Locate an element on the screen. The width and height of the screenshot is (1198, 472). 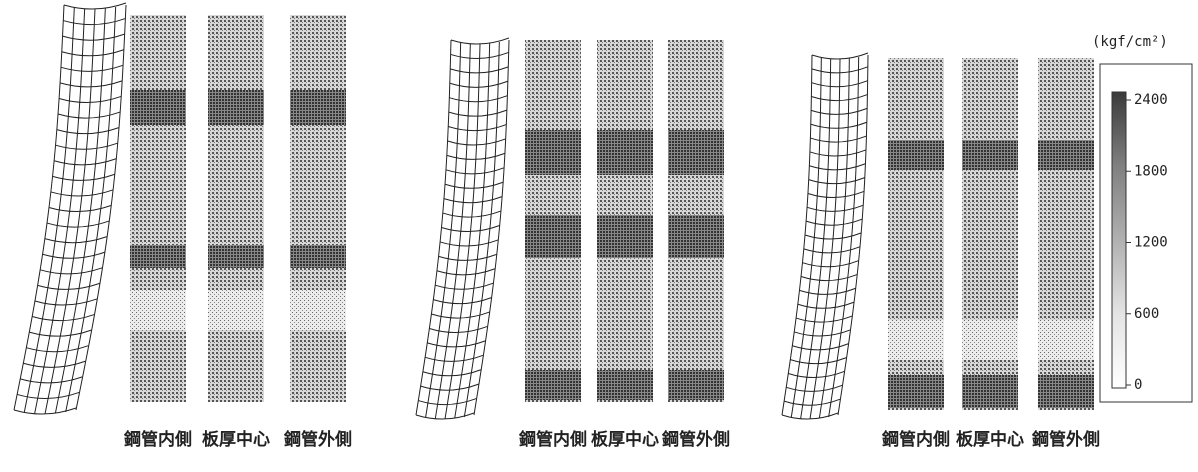
colorbar-legend: (kgf/cm²) 2400 1800 1200 600 0 is located at coordinates (1142, 218).